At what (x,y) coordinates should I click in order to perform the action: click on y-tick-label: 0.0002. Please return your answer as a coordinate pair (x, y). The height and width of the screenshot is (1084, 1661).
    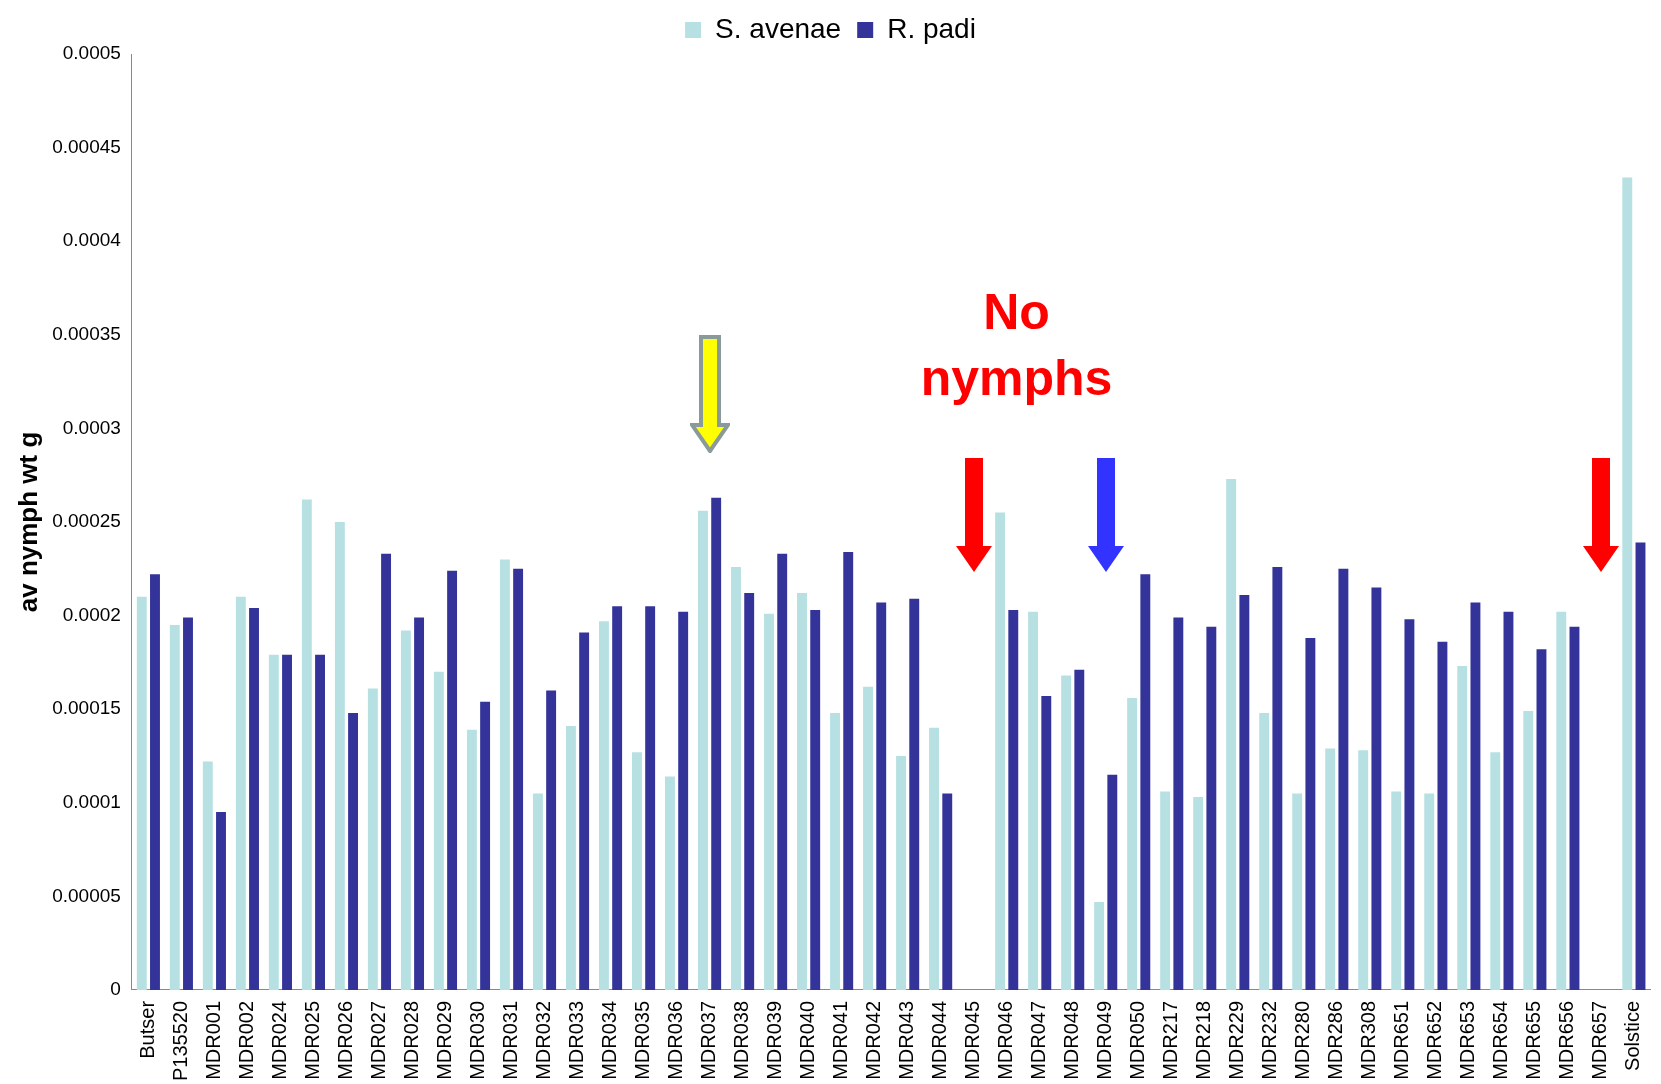
    Looking at the image, I should click on (91, 614).